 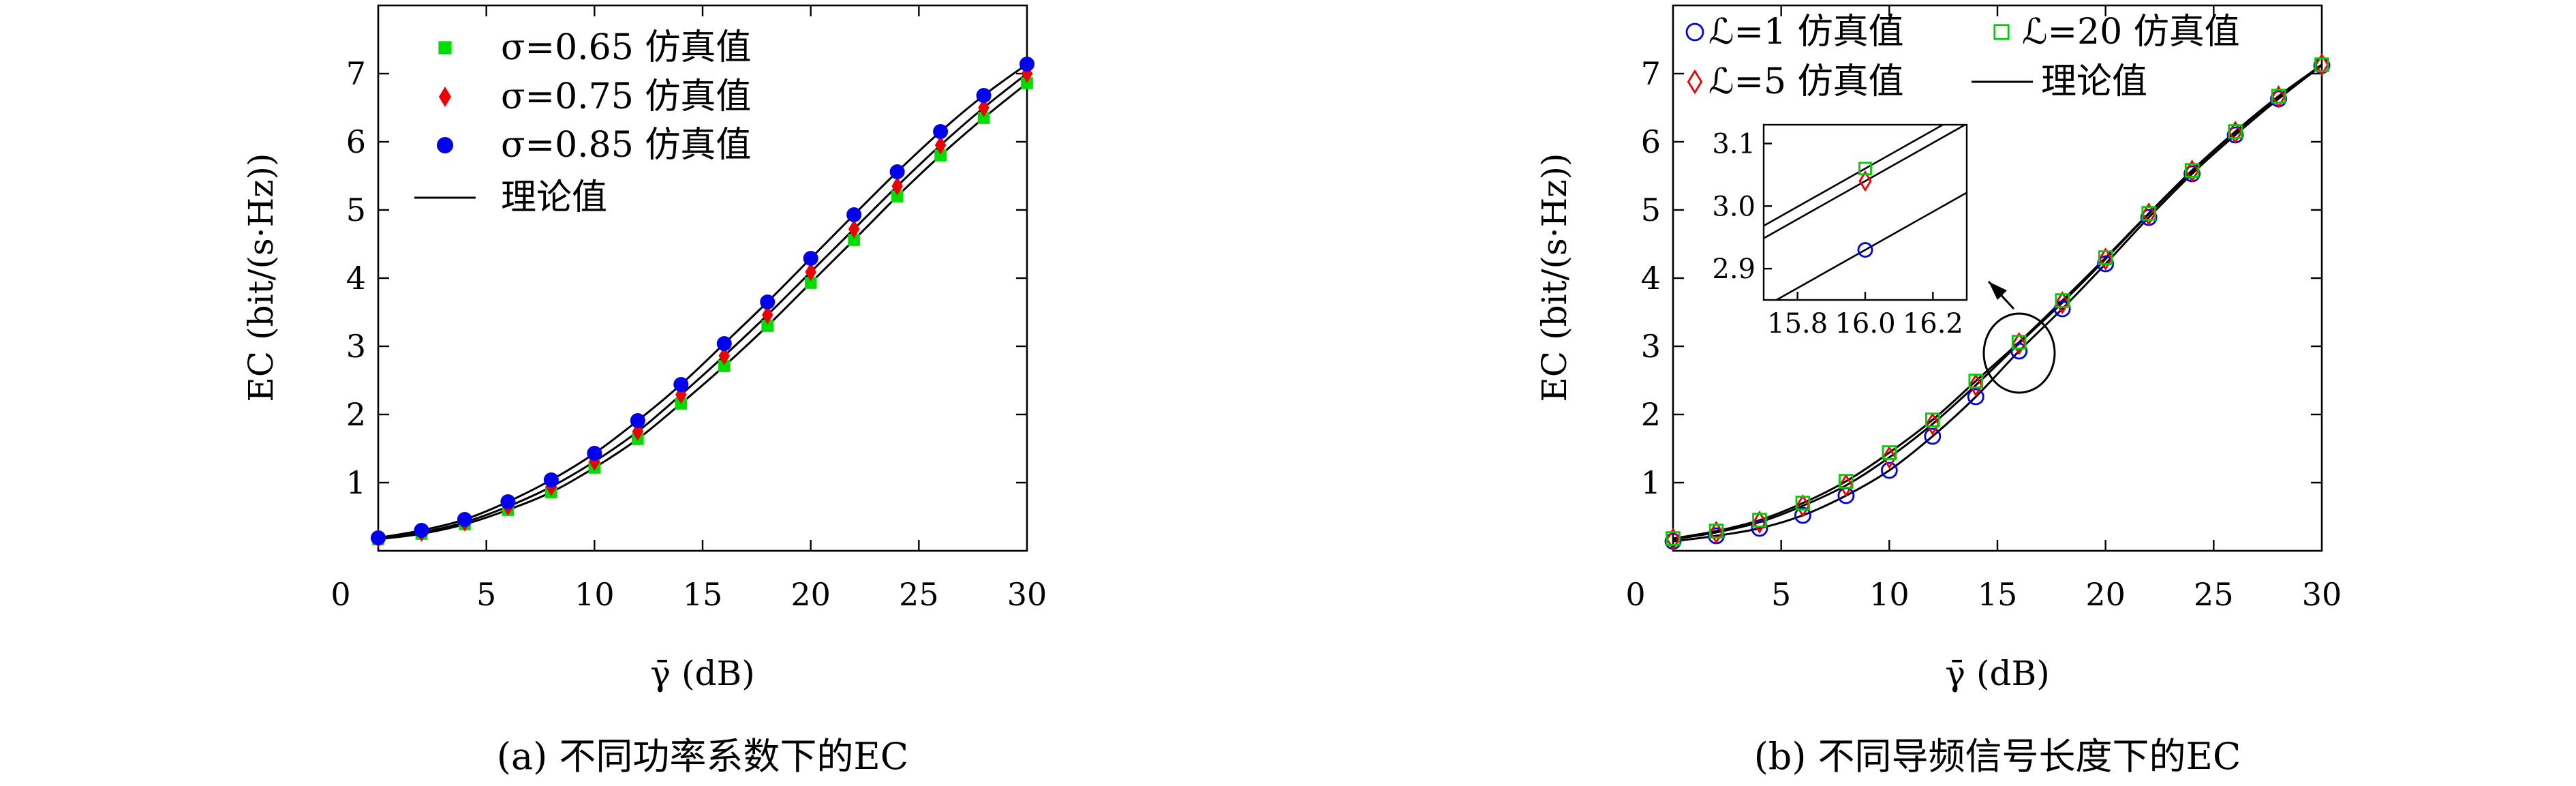 I want to click on x-tick-label: 0, so click(x=1635, y=594).